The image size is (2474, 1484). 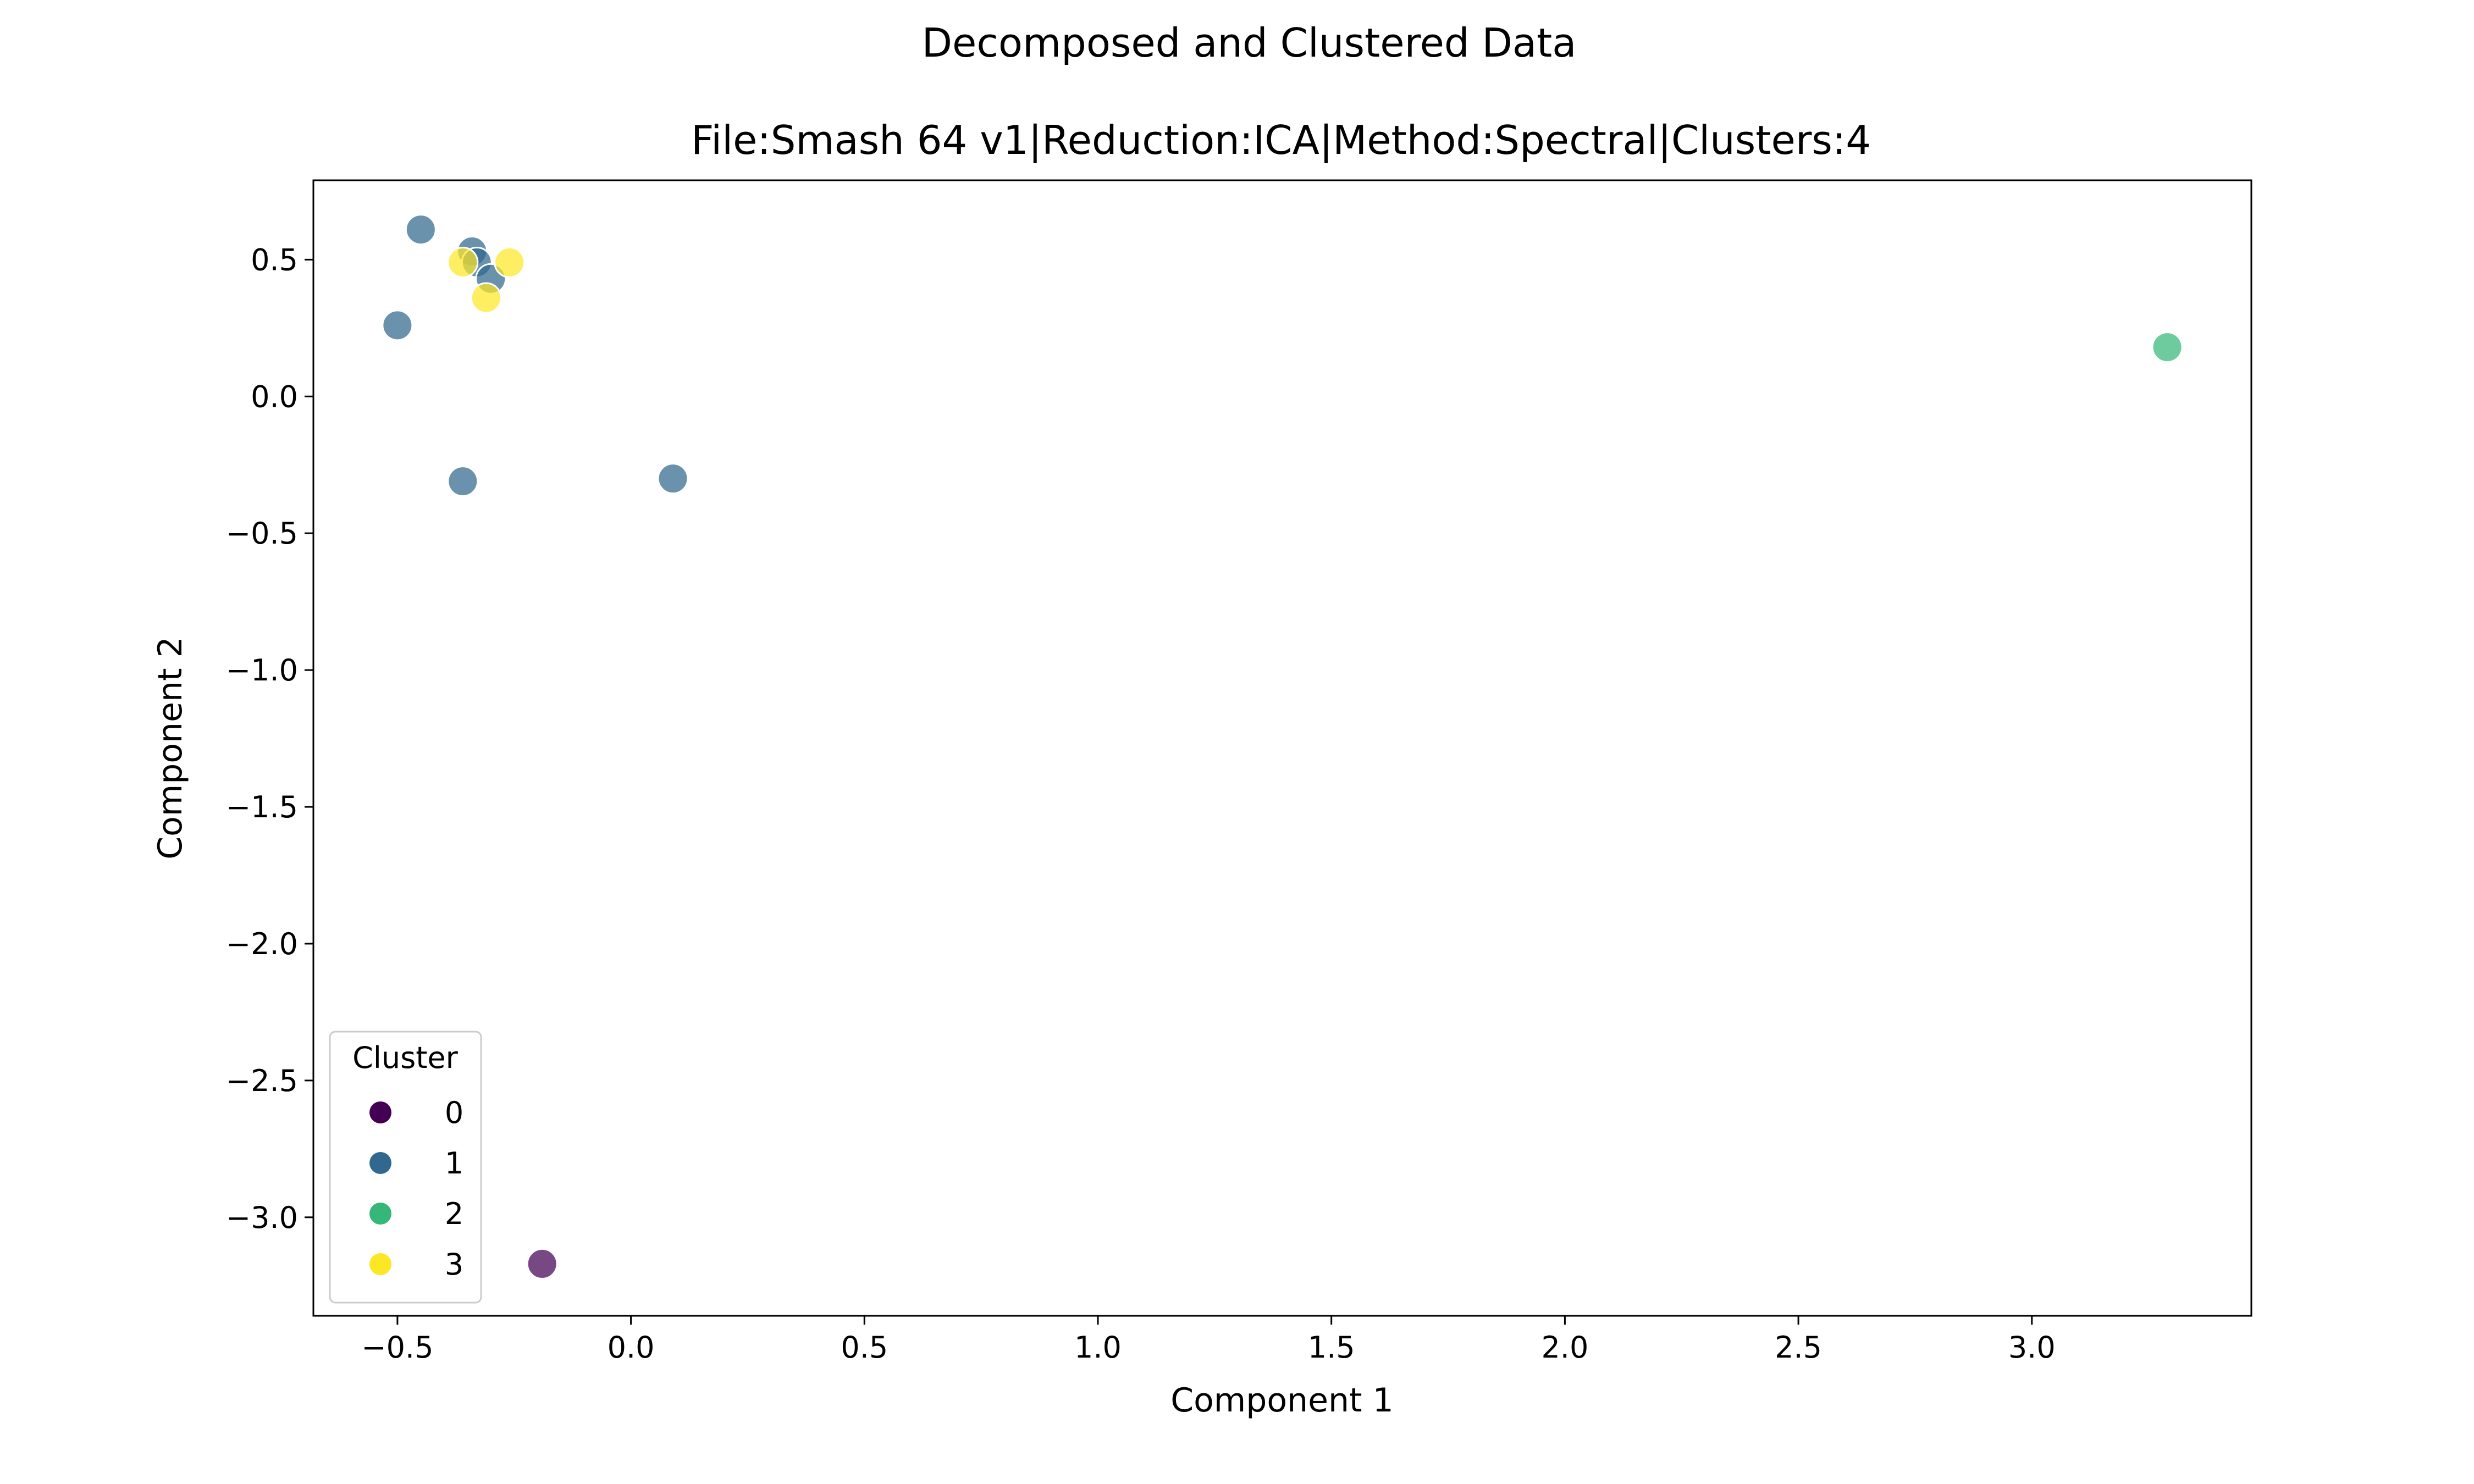 I want to click on y-tick-label: −2.0, so click(x=262, y=944).